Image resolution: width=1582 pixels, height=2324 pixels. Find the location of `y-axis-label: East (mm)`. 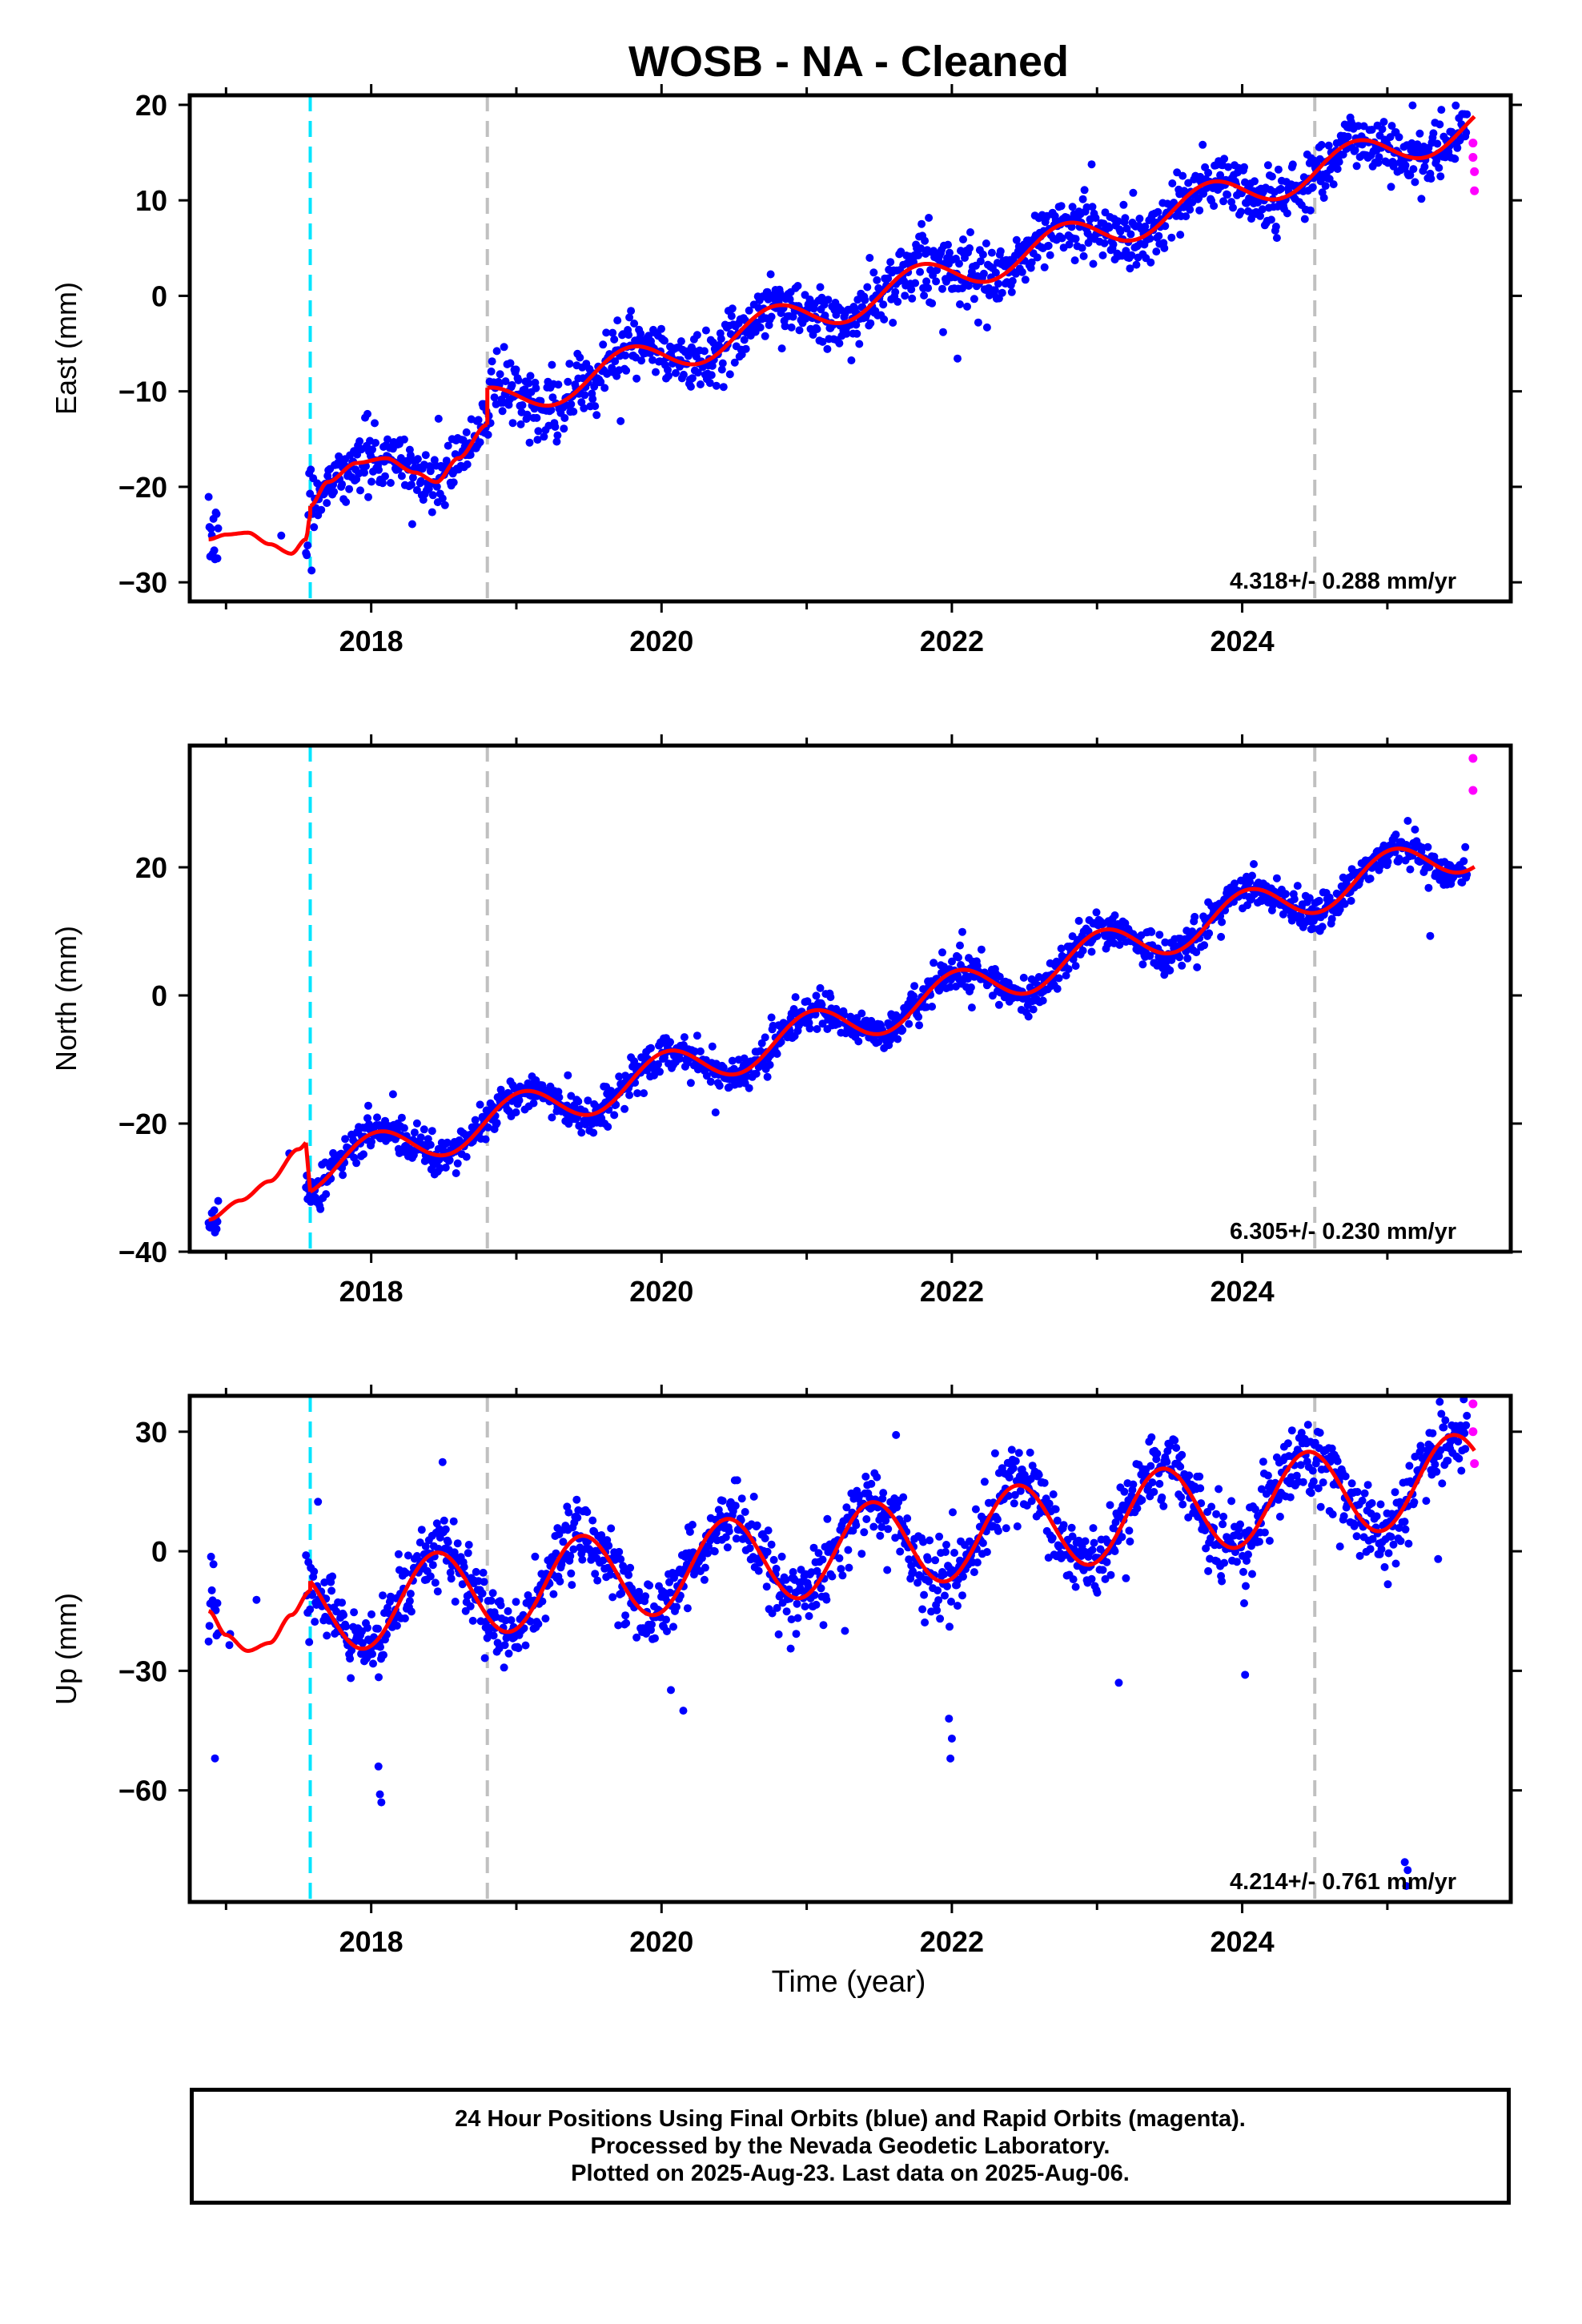

y-axis-label: East (mm) is located at coordinates (66, 348).